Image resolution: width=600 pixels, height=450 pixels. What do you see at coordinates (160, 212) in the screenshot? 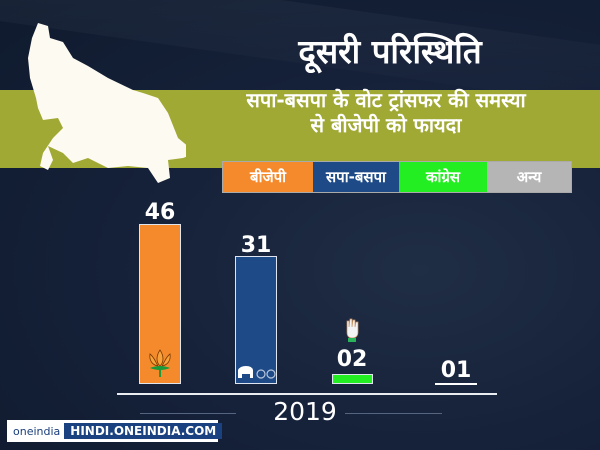
I see `value-label-bjp: 46` at bounding box center [160, 212].